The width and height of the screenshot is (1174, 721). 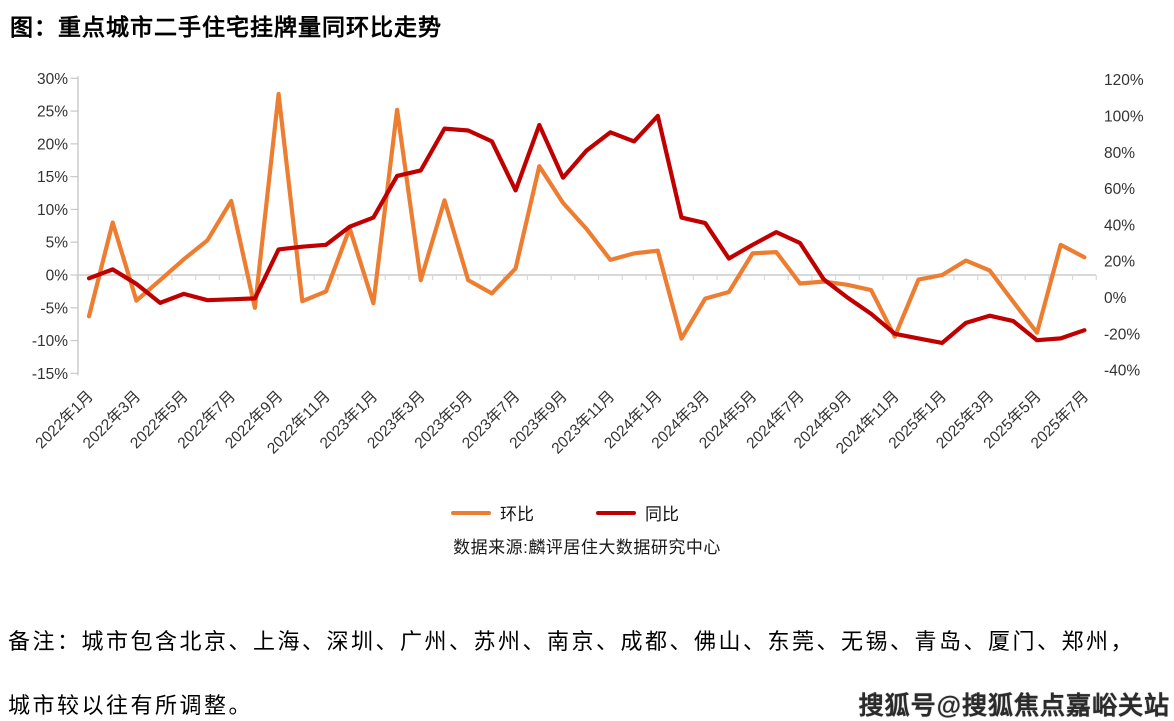 What do you see at coordinates (1014, 706) in the screenshot?
I see `watermark: 搜狐号@搜狐焦点嘉峪关站` at bounding box center [1014, 706].